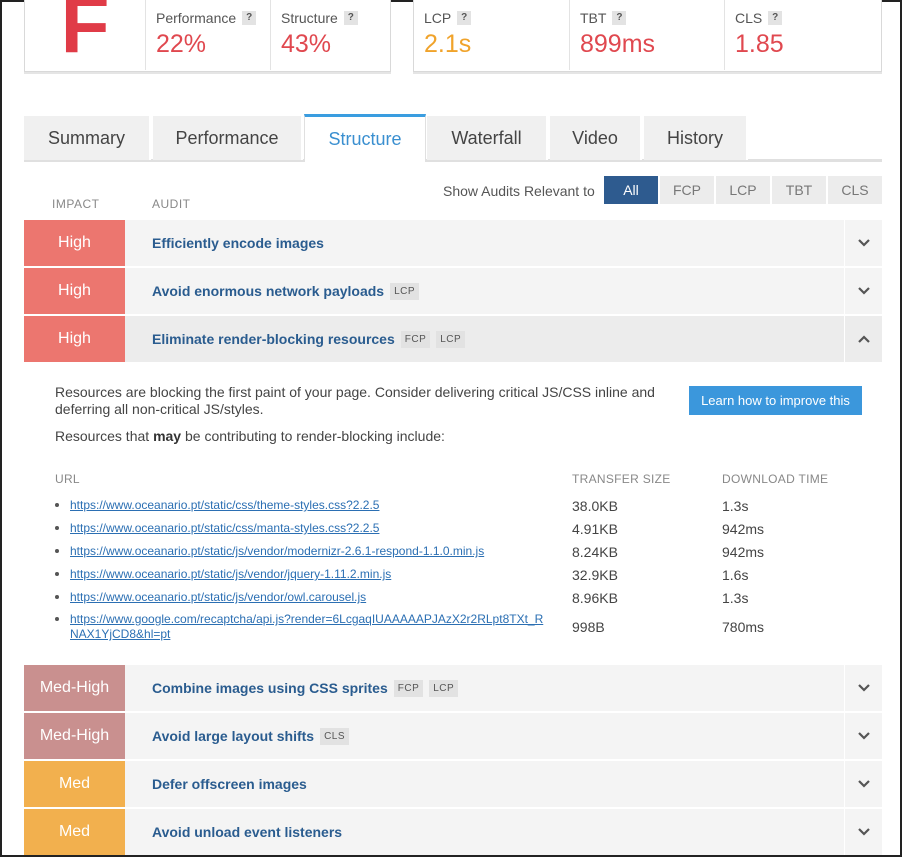 This screenshot has height=857, width=902. I want to click on performance-label: Performance, so click(196, 18).